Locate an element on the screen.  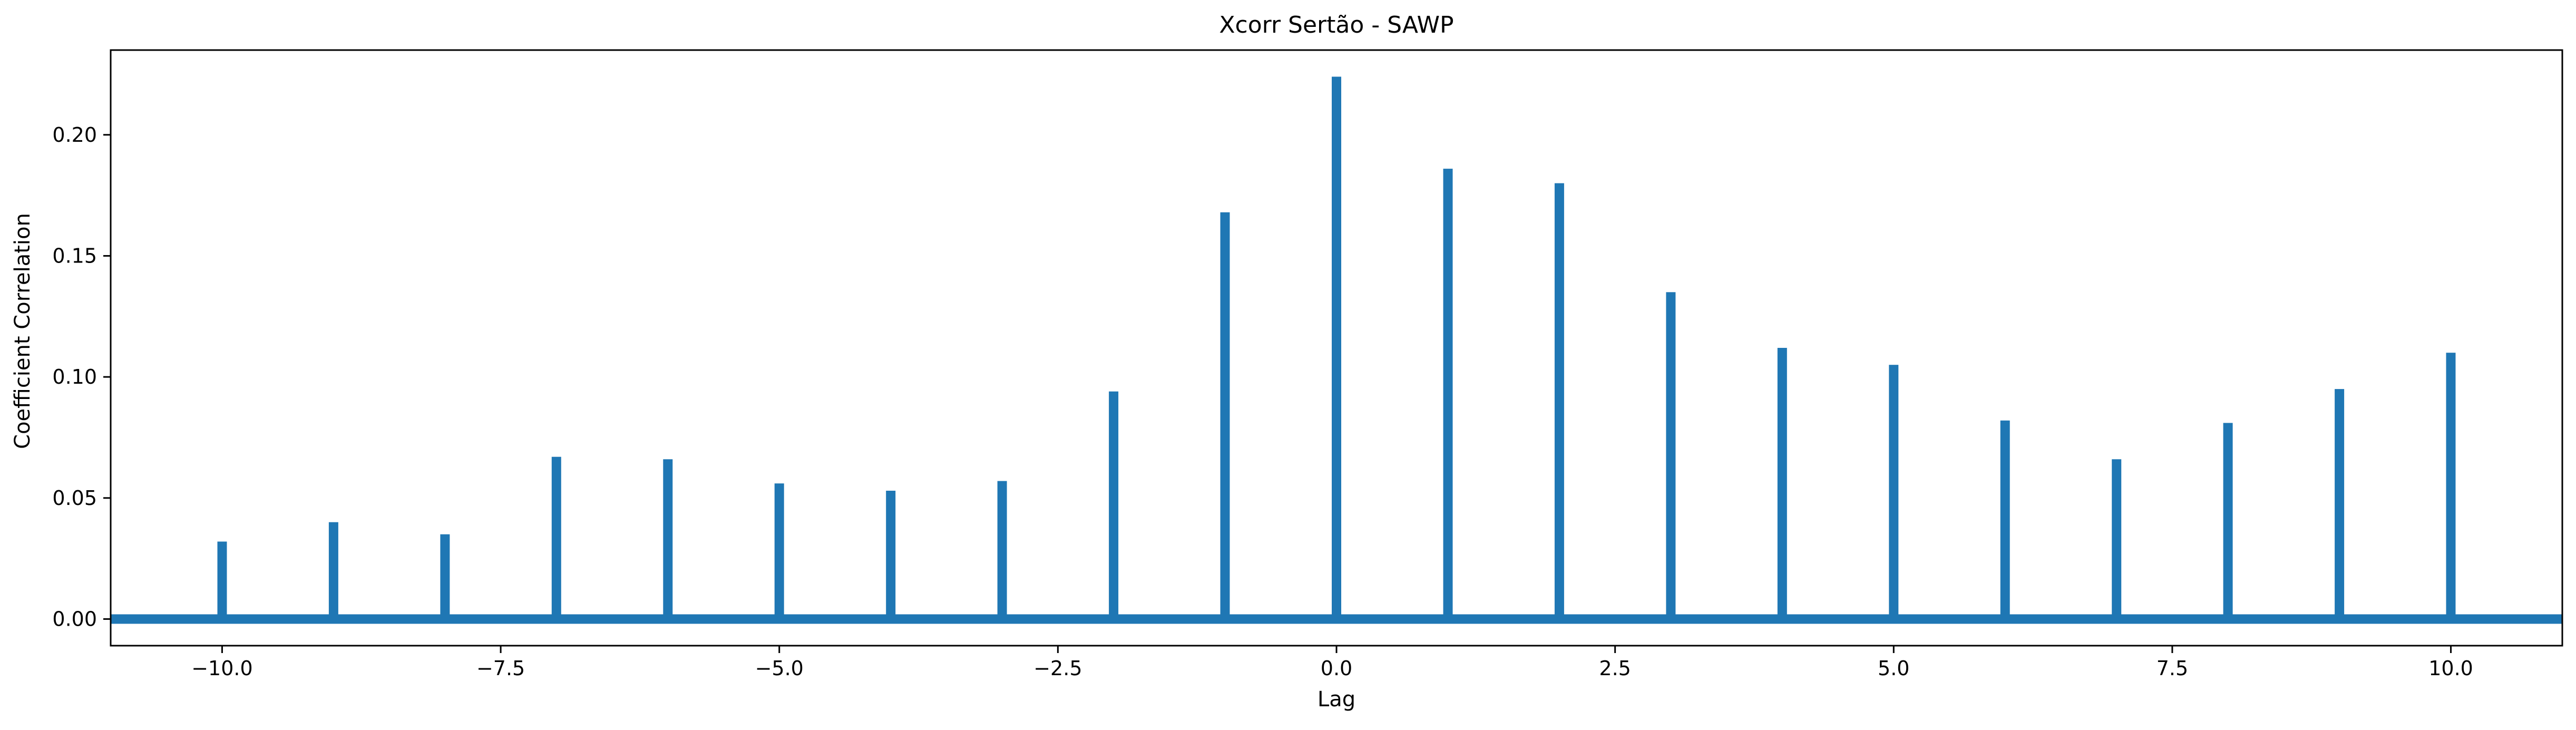
y-axis: 0.00 0.05 0.10 0.15 0.20 is located at coordinates (81, 377).